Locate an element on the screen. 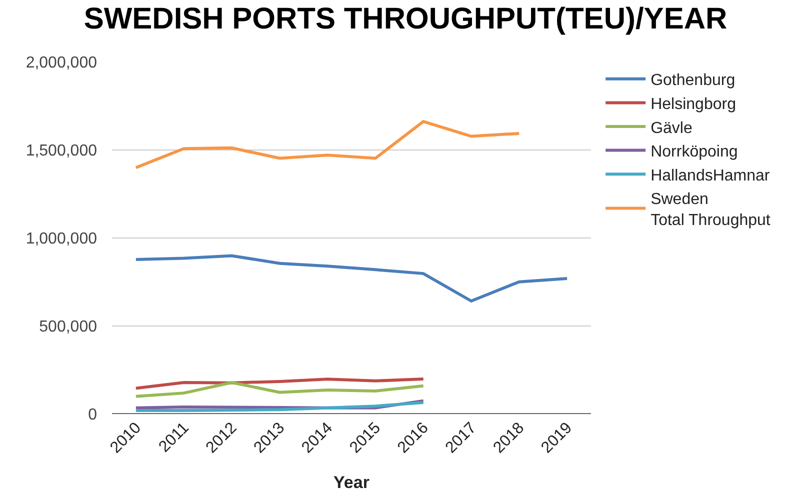 The height and width of the screenshot is (504, 811). y-tick-label: 1,000,000 is located at coordinates (62, 239).